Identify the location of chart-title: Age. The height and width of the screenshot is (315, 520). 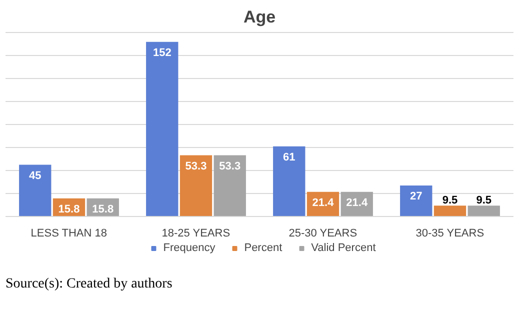
(259, 17).